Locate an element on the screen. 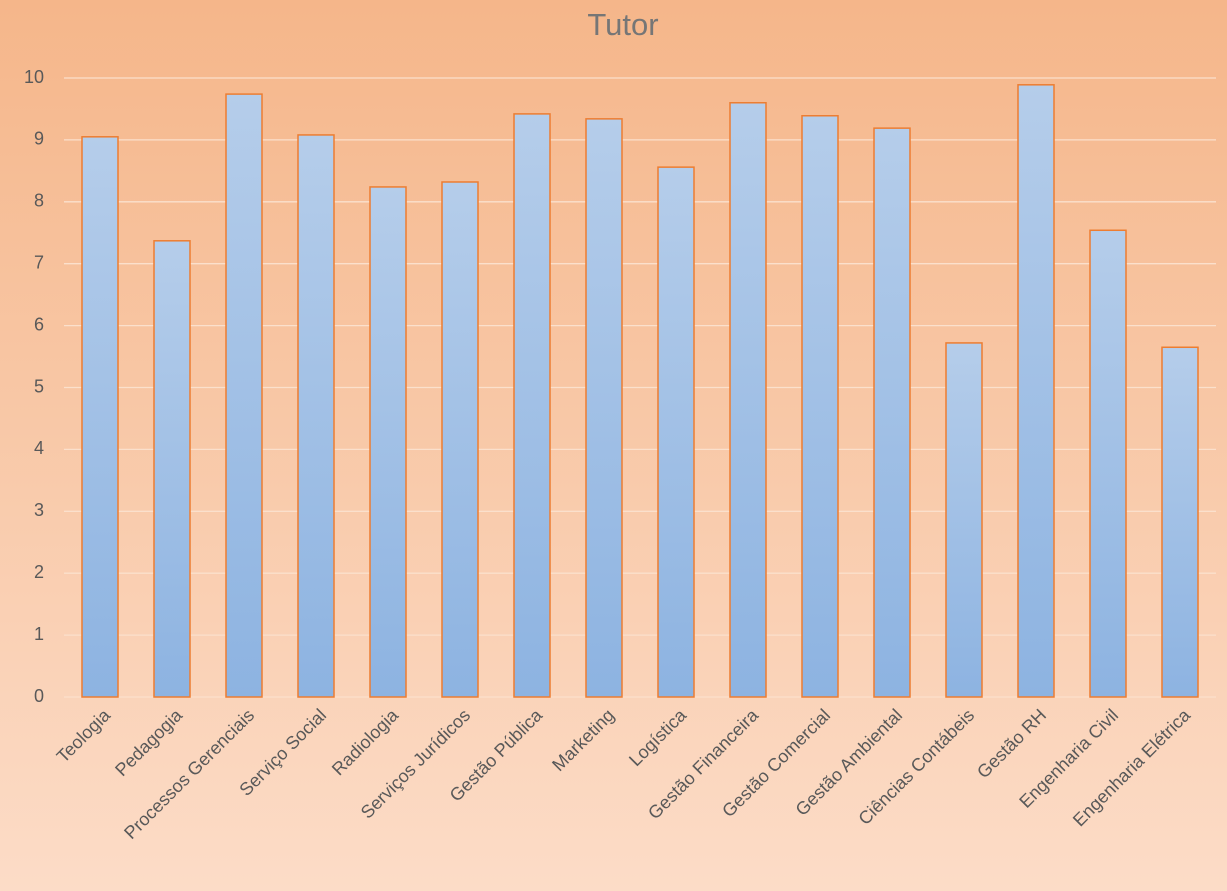 The image size is (1227, 891). y-tick-label: 10 is located at coordinates (34, 77).